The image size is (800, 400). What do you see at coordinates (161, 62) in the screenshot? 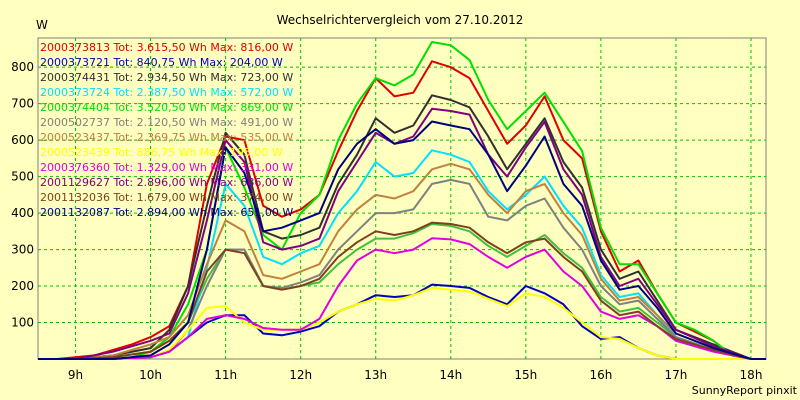
I see `legend-entry: 2000373721 Tot: 840,75 Wh Max: 204,00 W` at bounding box center [161, 62].